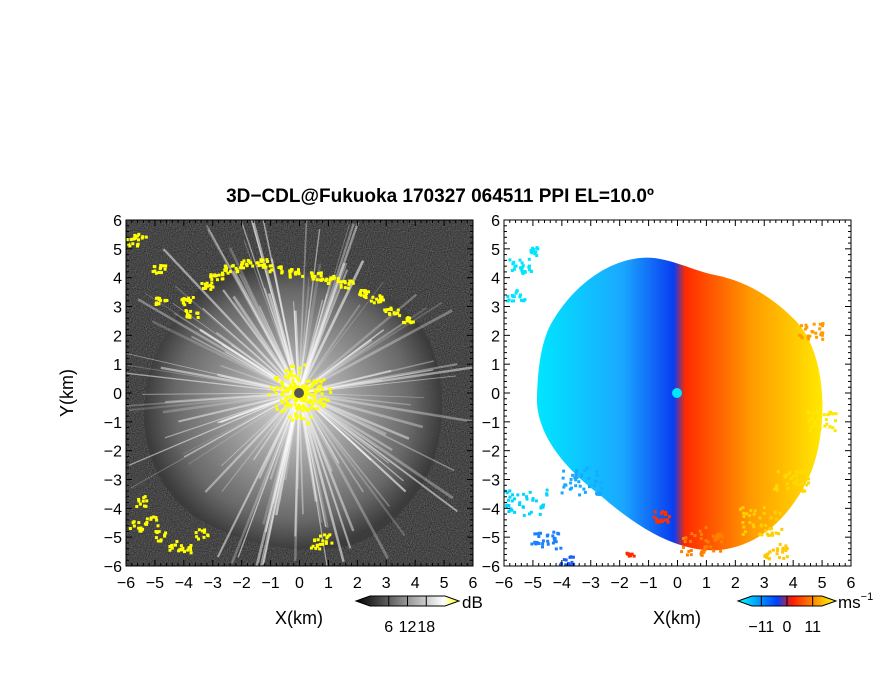  What do you see at coordinates (270, 583) in the screenshot?
I see `x-tick-label: −1` at bounding box center [270, 583].